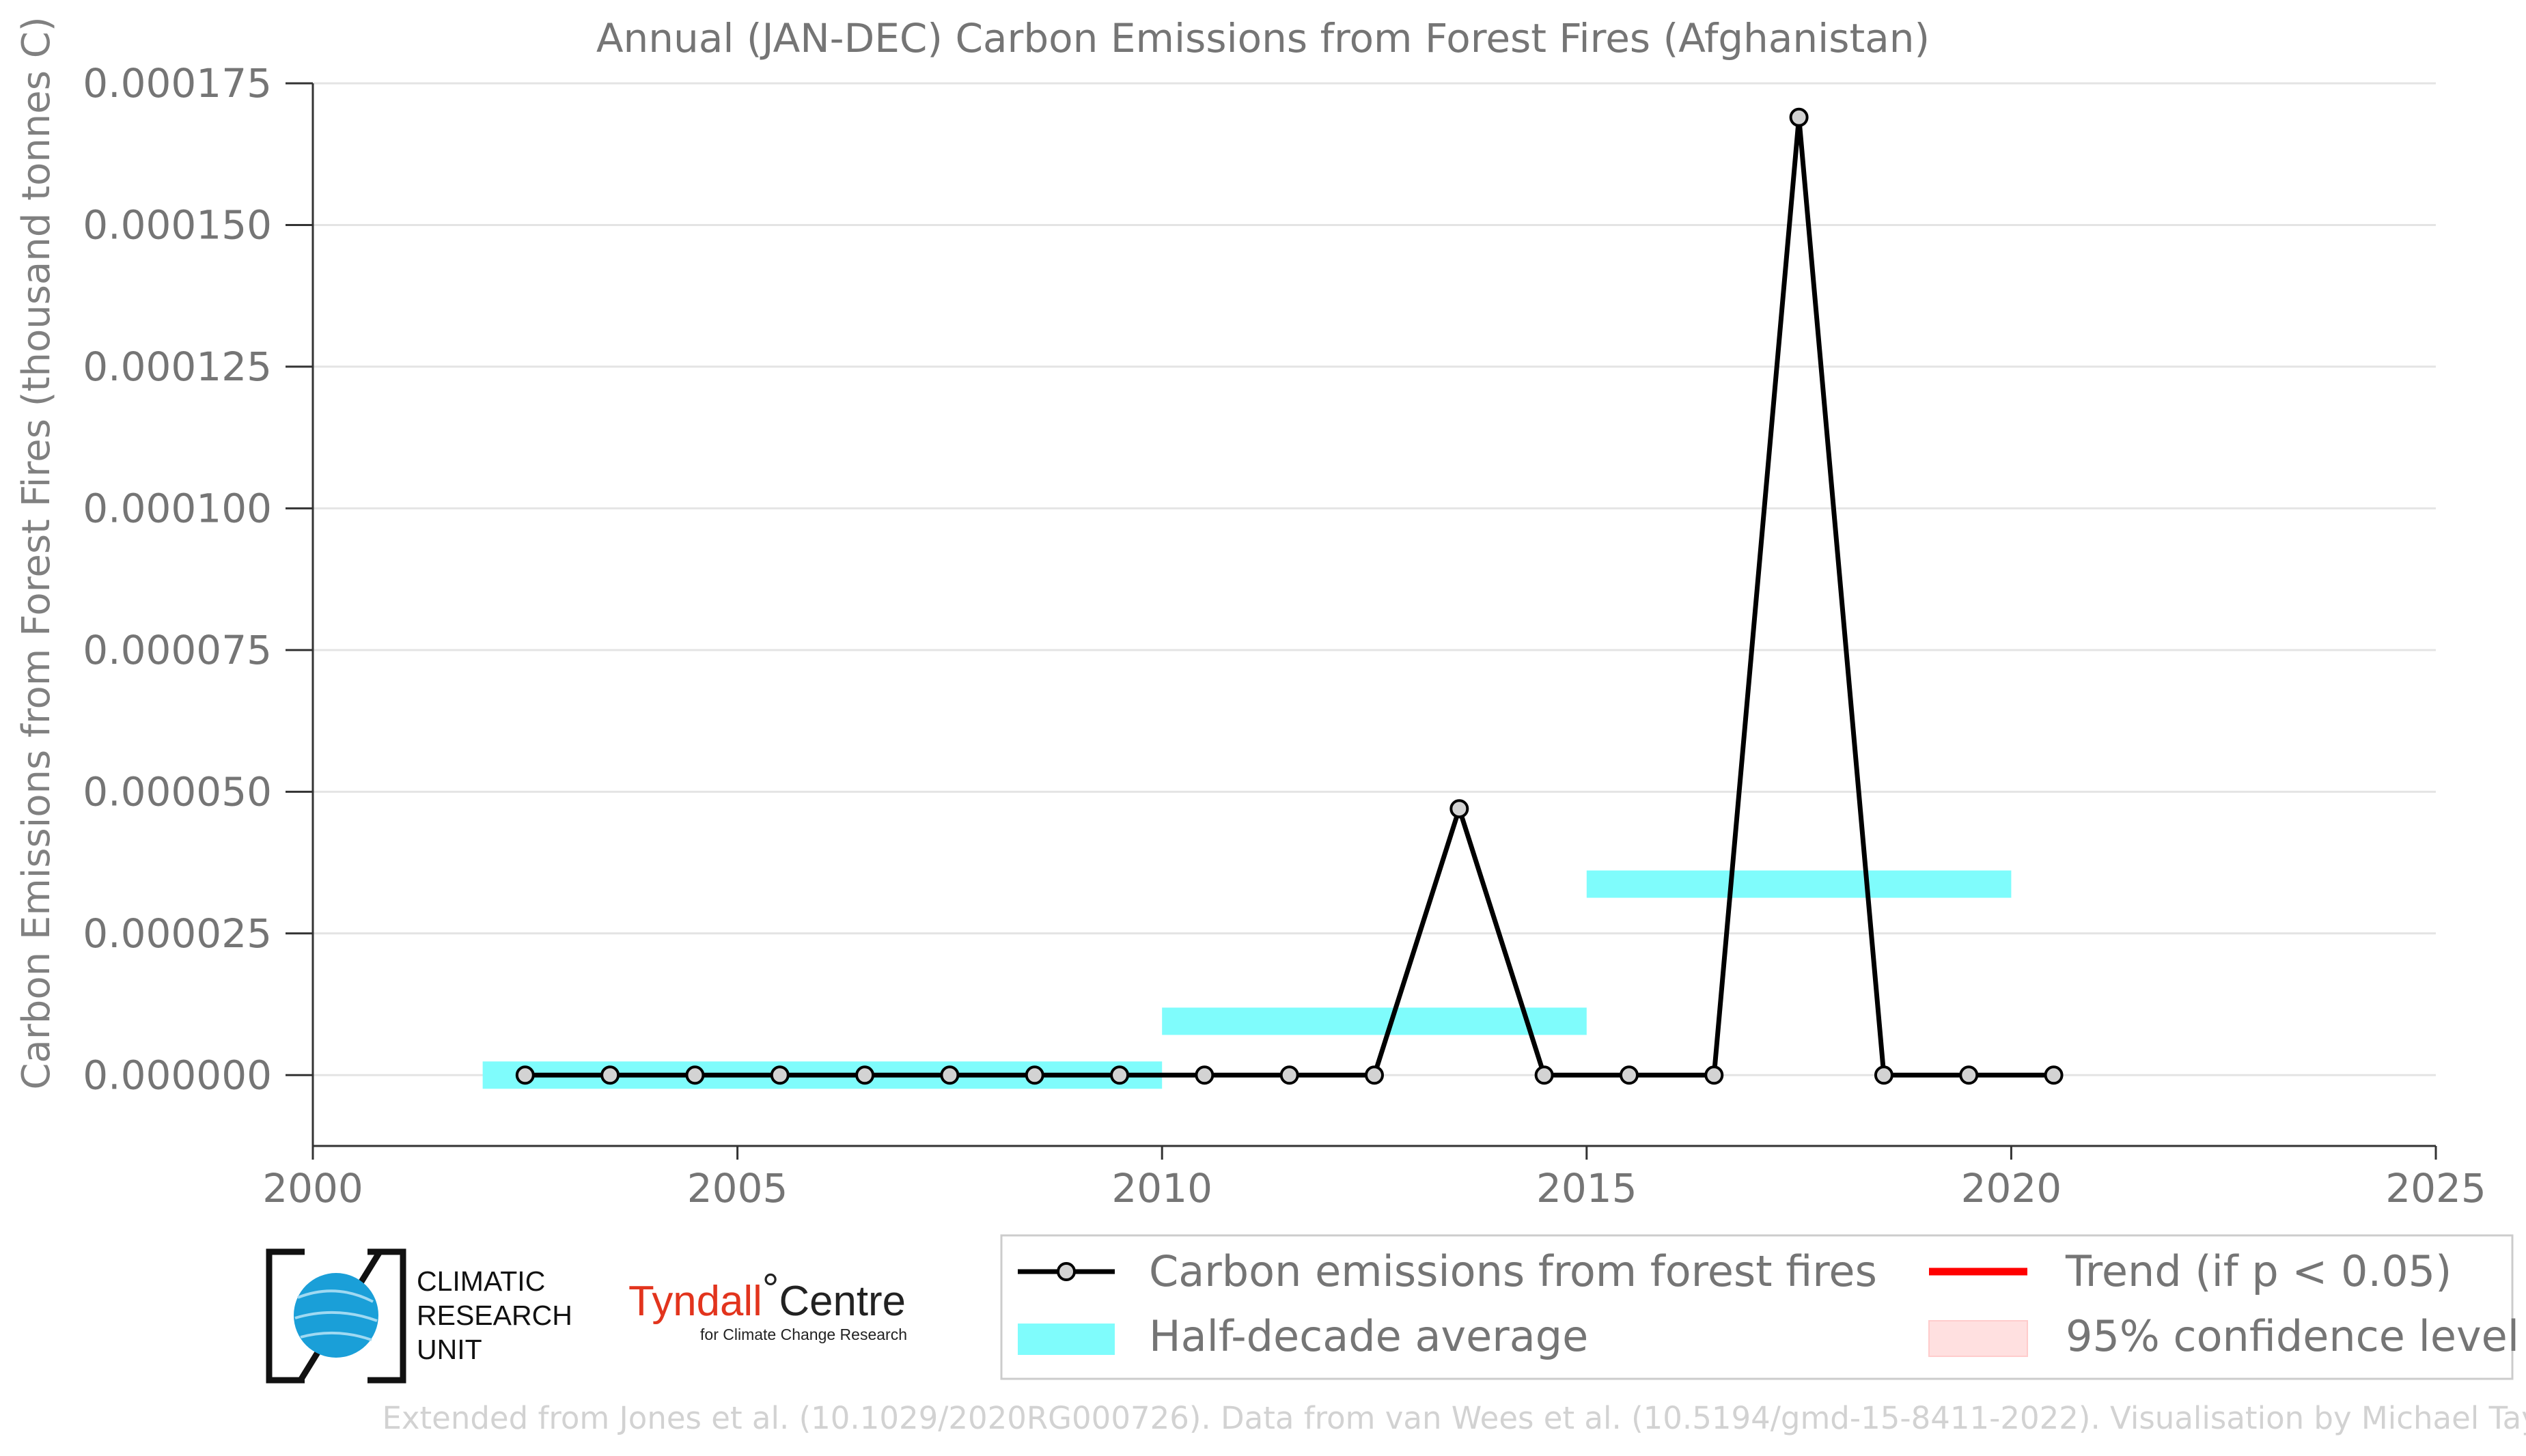 Image resolution: width=2526 pixels, height=1456 pixels. I want to click on tyndall-logo-name: Tyndall°Centre, so click(767, 1295).